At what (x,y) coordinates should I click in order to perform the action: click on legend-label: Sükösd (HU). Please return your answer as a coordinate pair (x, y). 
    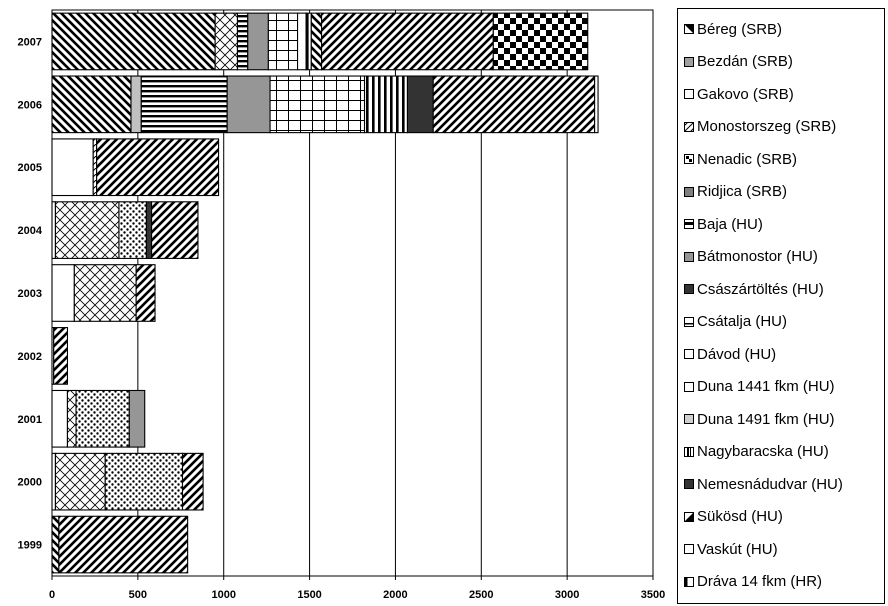
    Looking at the image, I should click on (740, 516).